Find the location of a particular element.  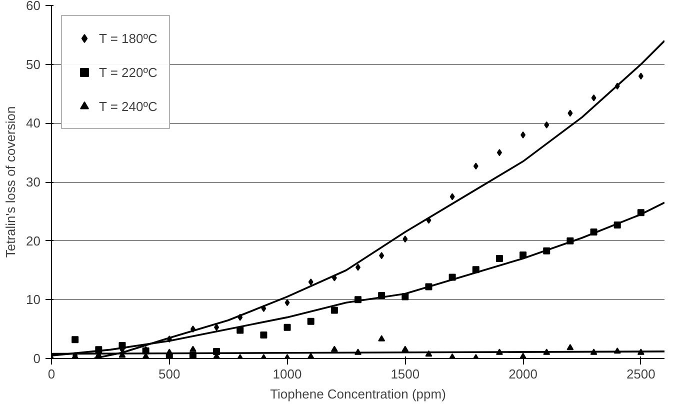

x-tick-label: 2500 is located at coordinates (641, 374).